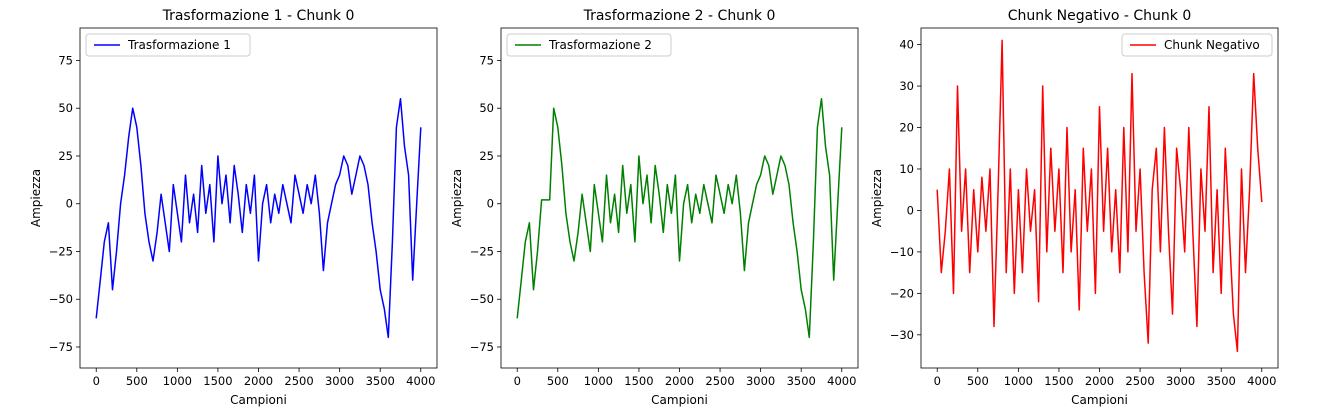 This screenshot has width=1342, height=416. I want to click on legend: Trasformazione 2, so click(589, 45).